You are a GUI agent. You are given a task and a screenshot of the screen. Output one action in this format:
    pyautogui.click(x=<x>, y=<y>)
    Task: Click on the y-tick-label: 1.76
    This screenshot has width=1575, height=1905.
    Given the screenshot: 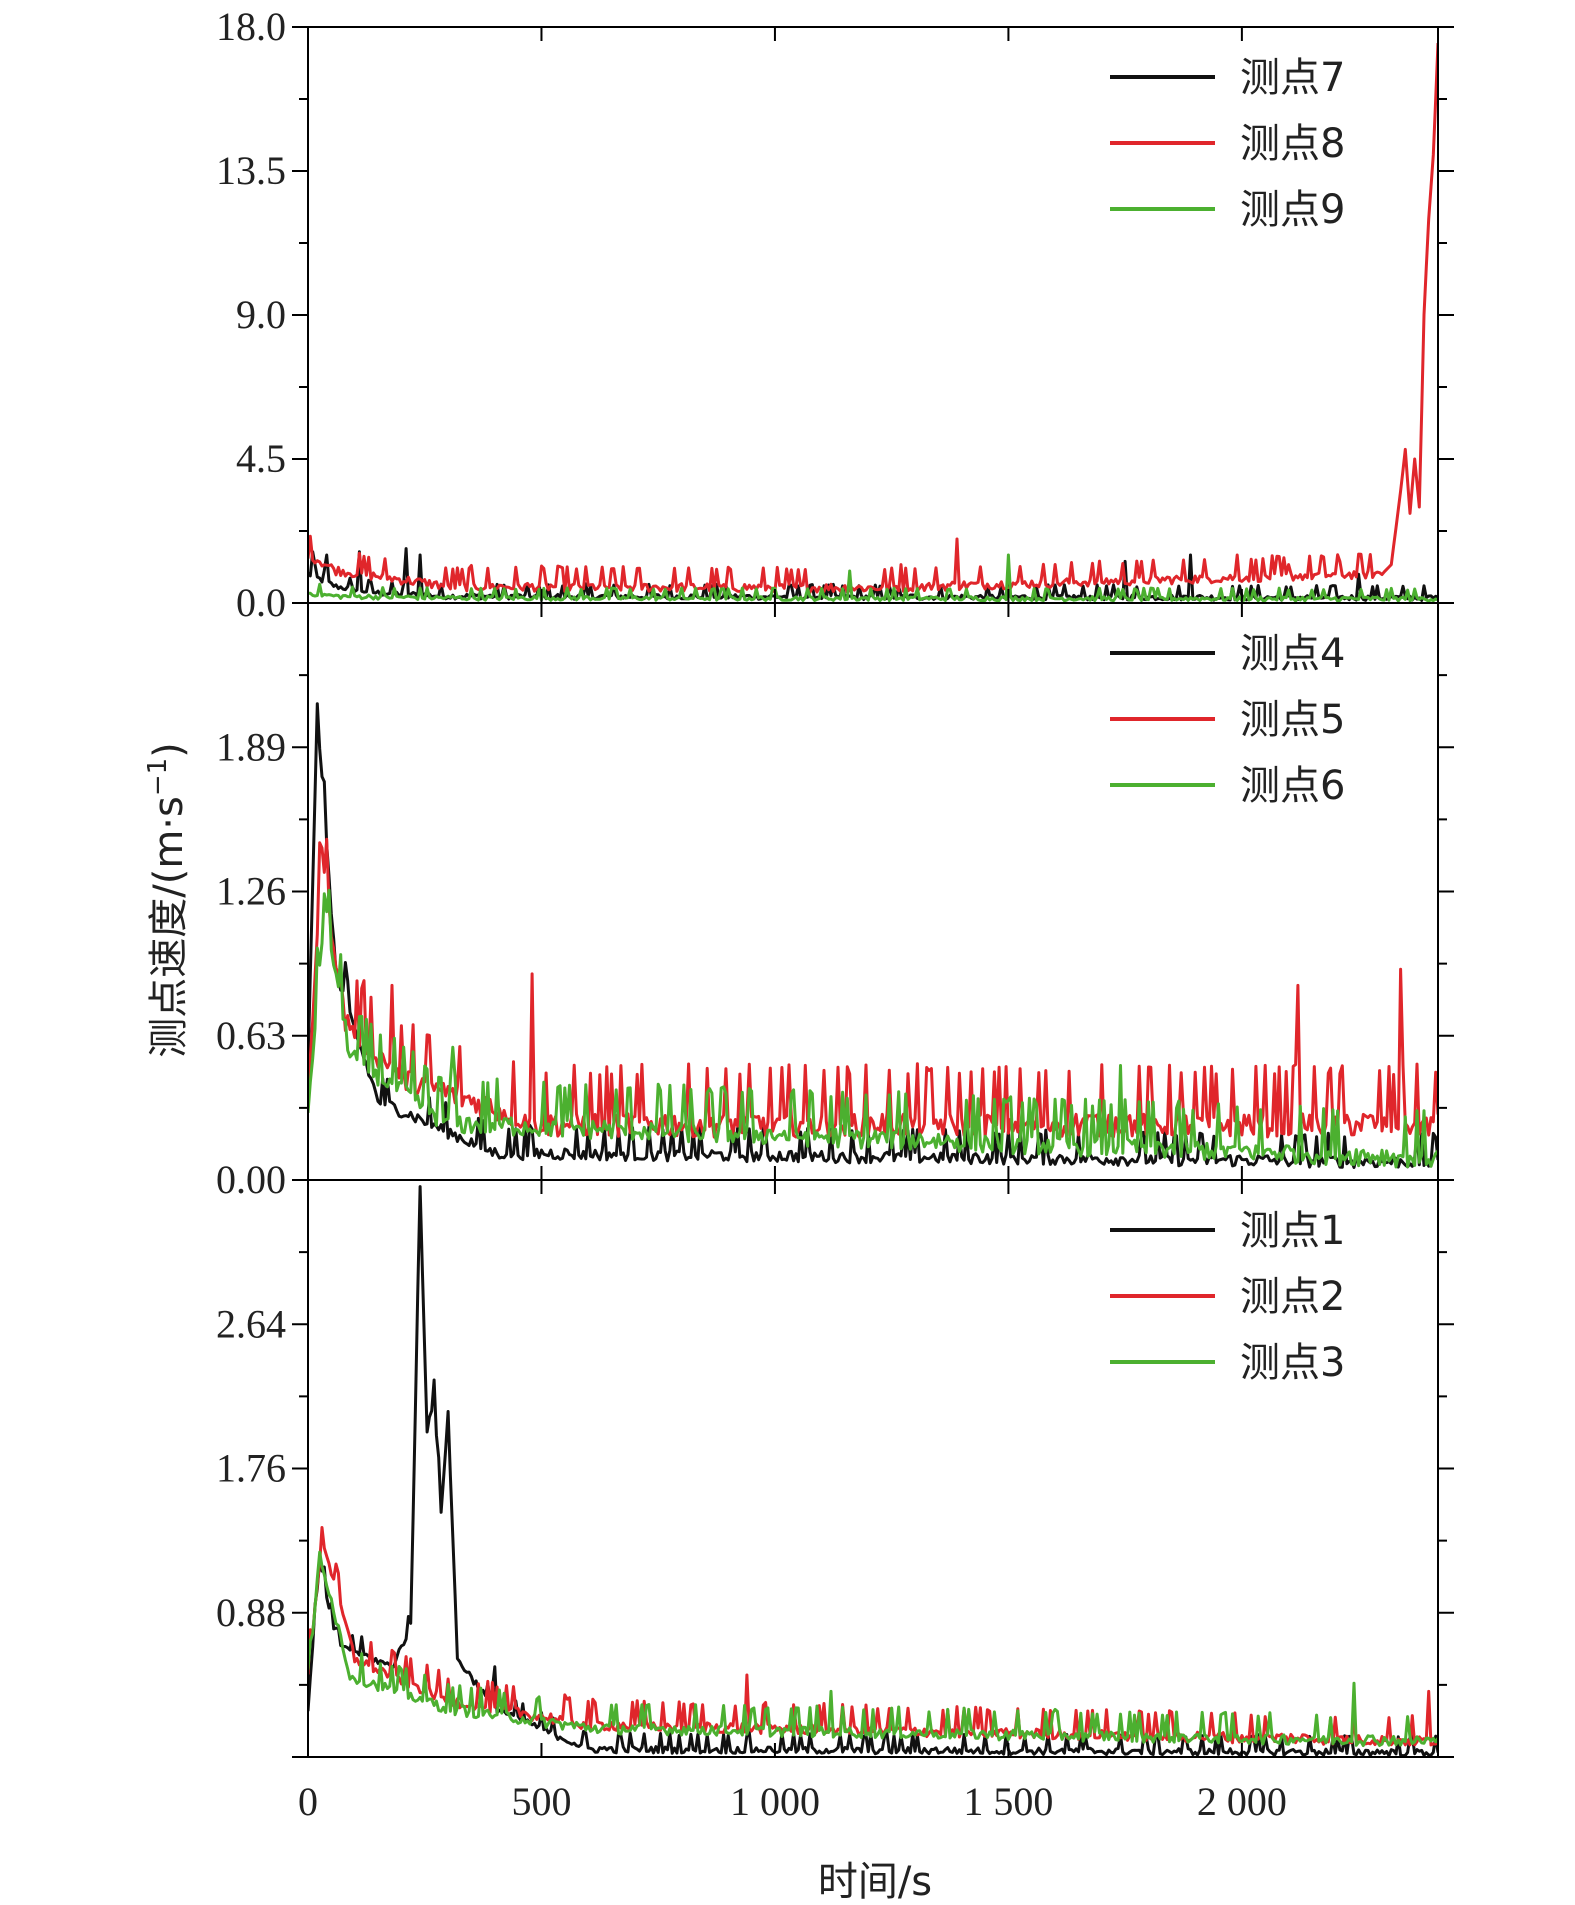 What is the action you would take?
    pyautogui.click(x=251, y=1468)
    